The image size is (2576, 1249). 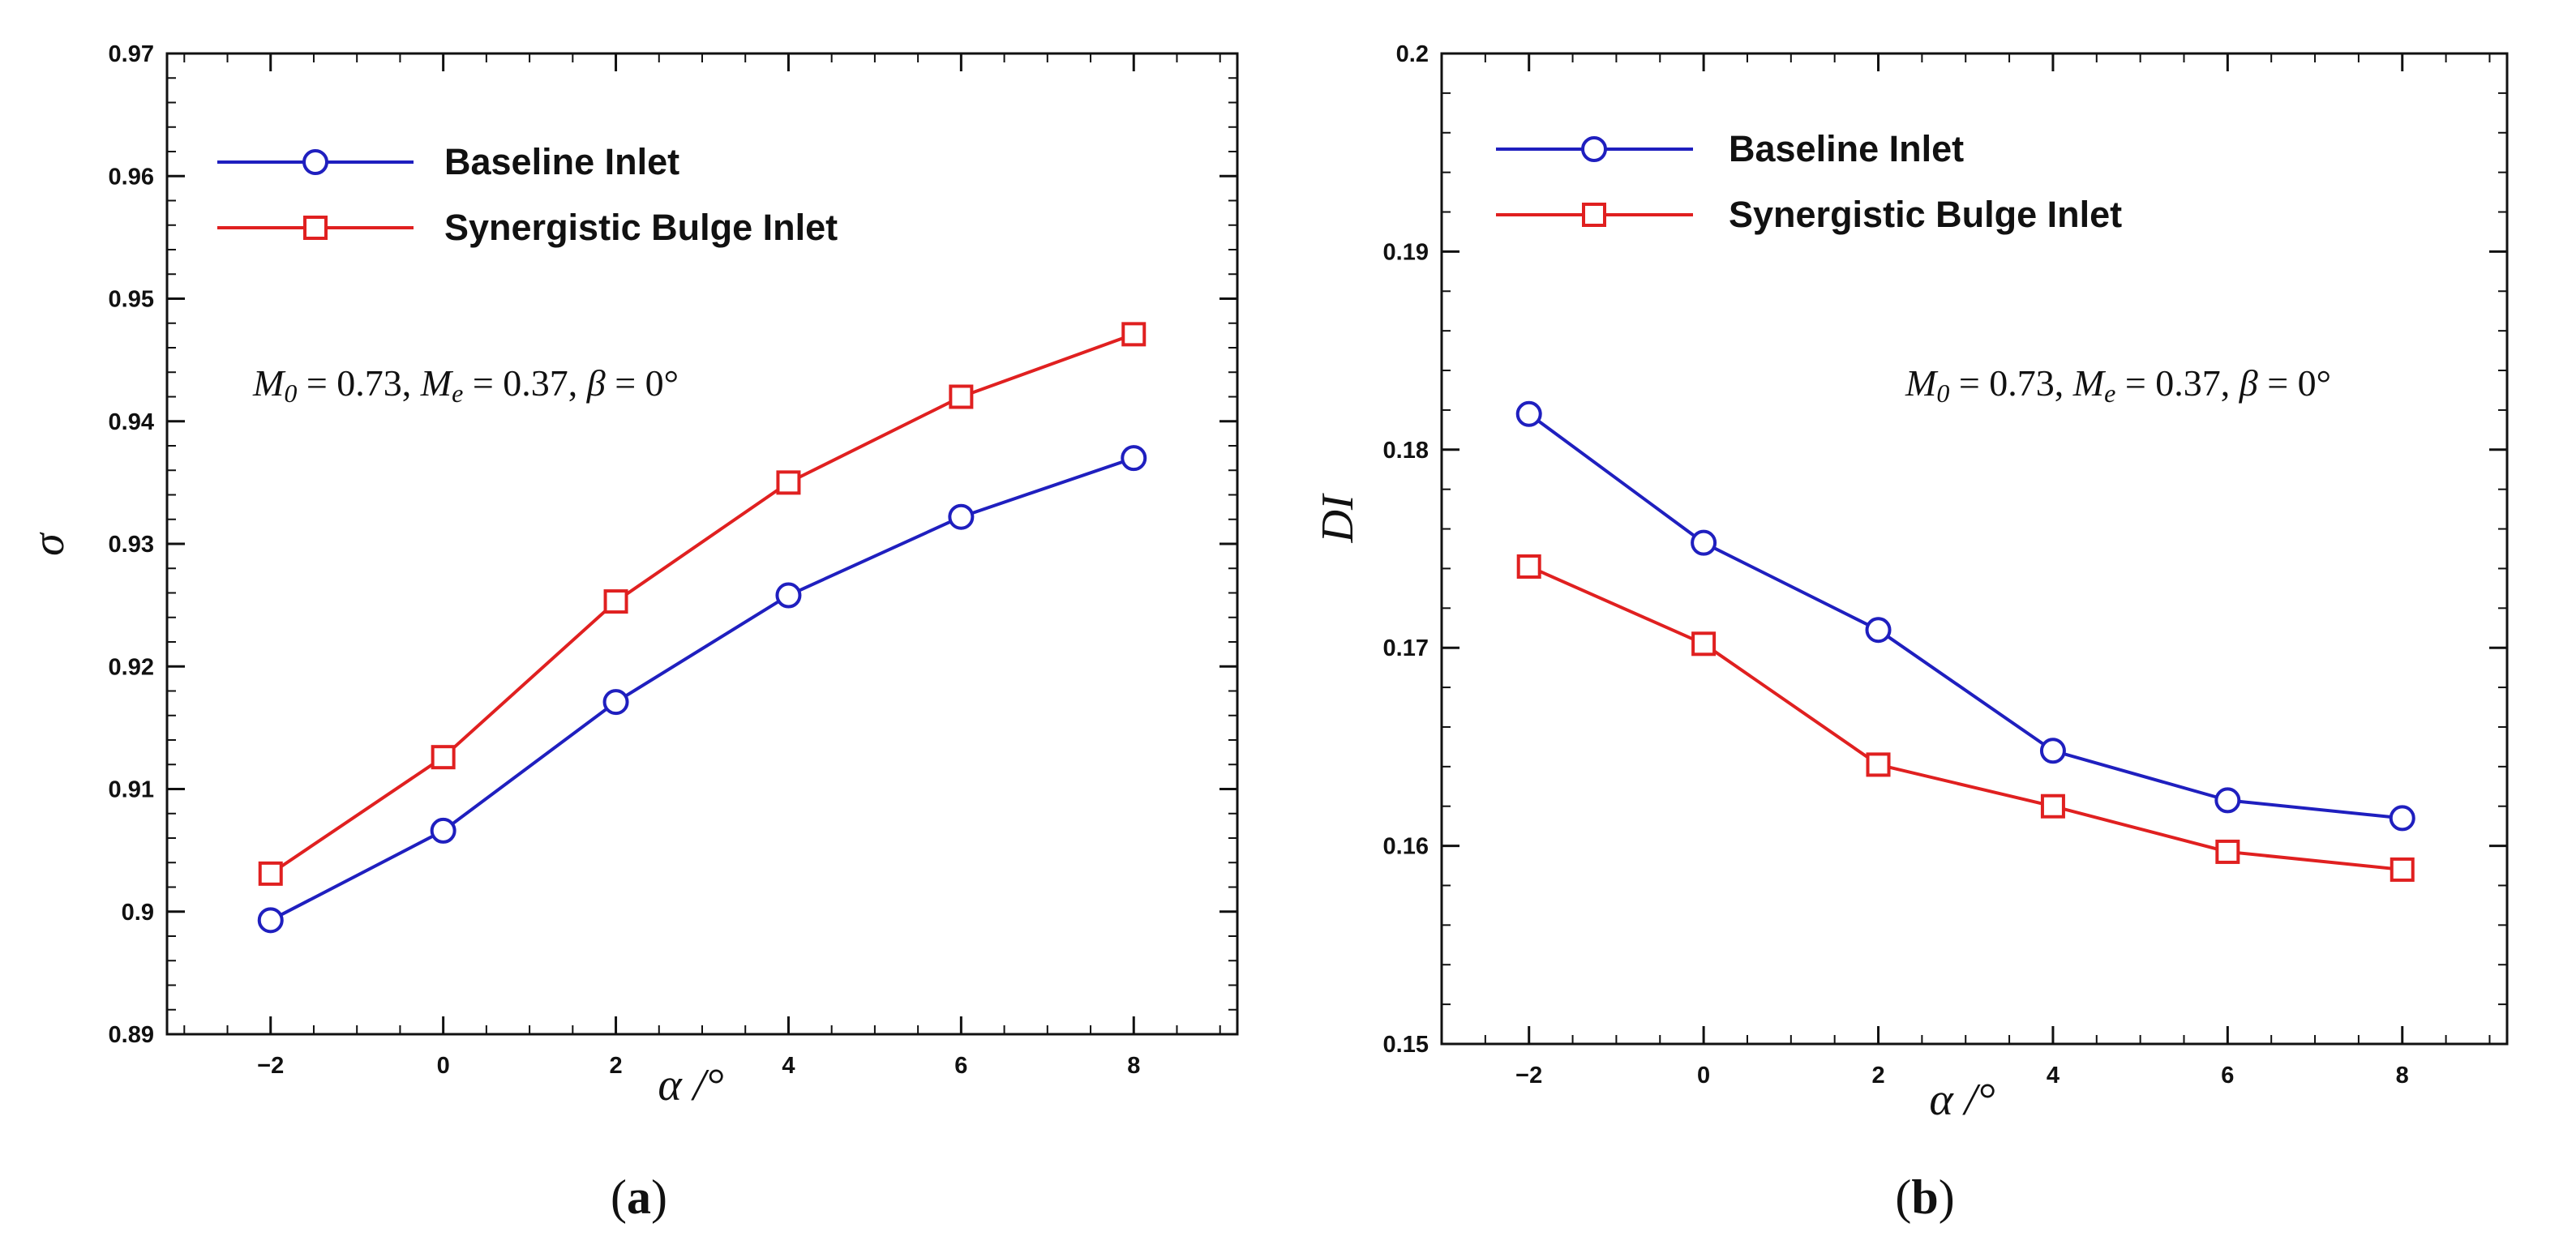 What do you see at coordinates (1809, 181) in the screenshot?
I see `legend-b: Baseline Inlet Synergistic Bulge Inlet` at bounding box center [1809, 181].